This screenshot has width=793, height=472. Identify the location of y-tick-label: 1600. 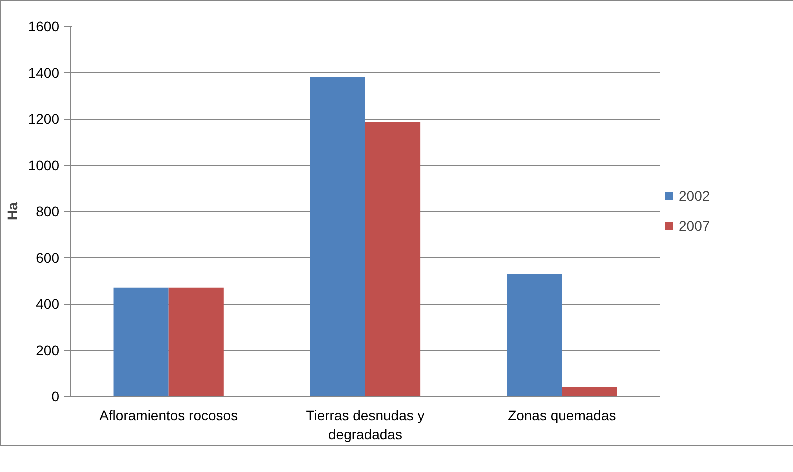
(44, 26).